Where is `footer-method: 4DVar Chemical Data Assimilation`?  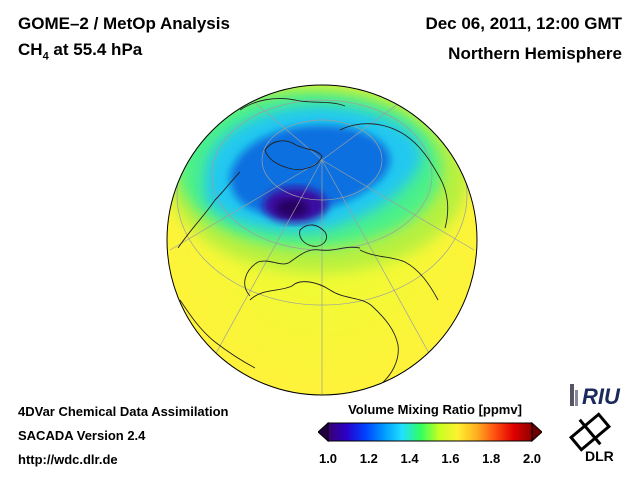 footer-method: 4DVar Chemical Data Assimilation is located at coordinates (123, 411).